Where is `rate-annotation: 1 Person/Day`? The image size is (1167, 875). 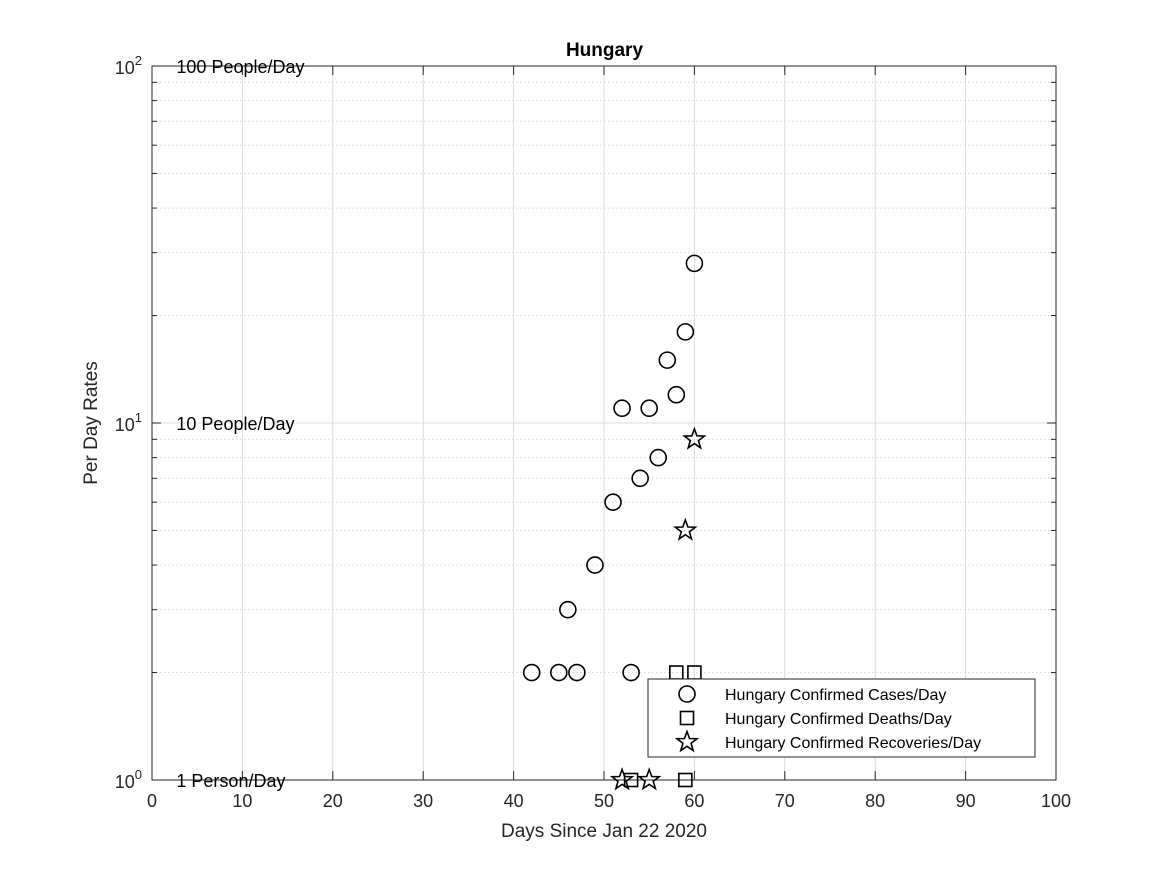 rate-annotation: 1 Person/Day is located at coordinates (230, 781).